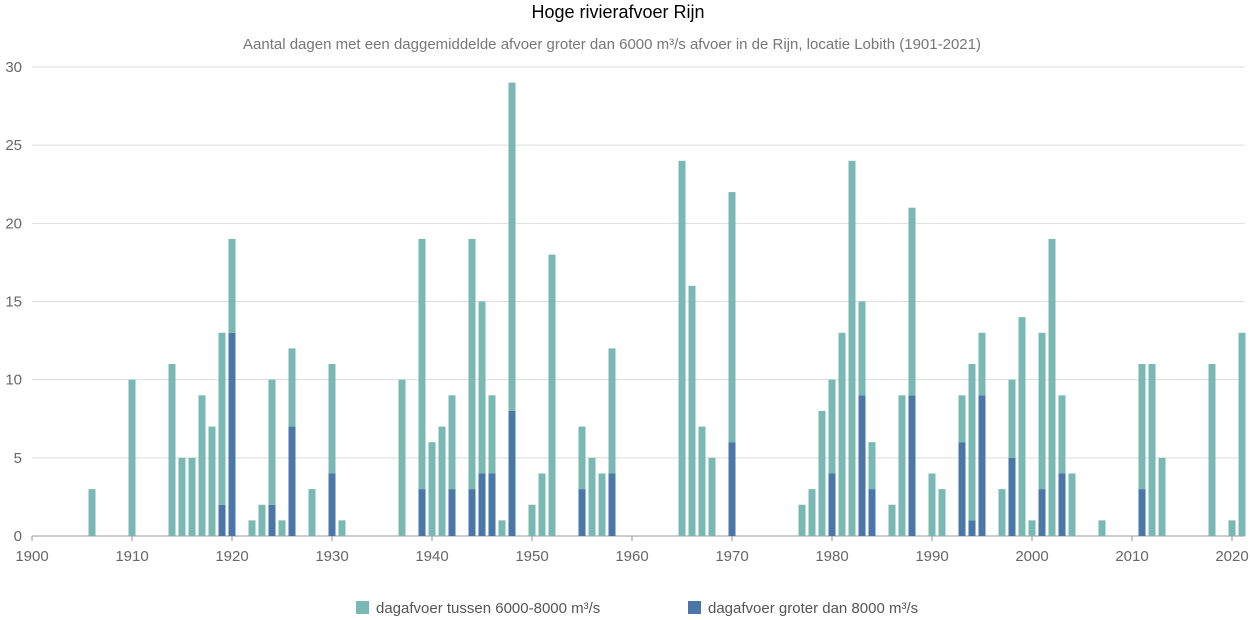 The height and width of the screenshot is (620, 1250). I want to click on bar-above-8000-1946, so click(492, 504).